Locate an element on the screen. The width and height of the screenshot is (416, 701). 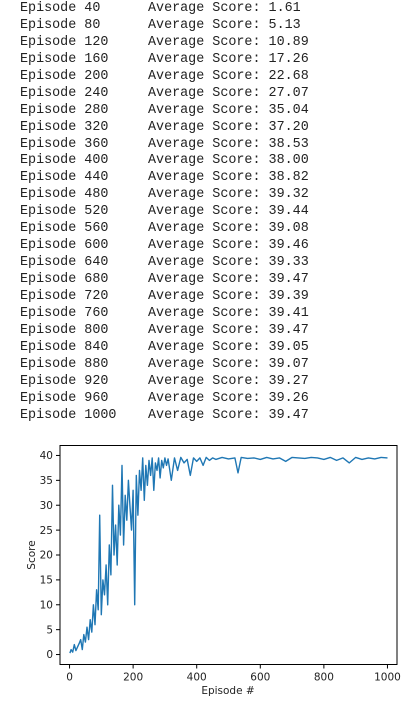
score-value: 39.05 is located at coordinates (288, 347).